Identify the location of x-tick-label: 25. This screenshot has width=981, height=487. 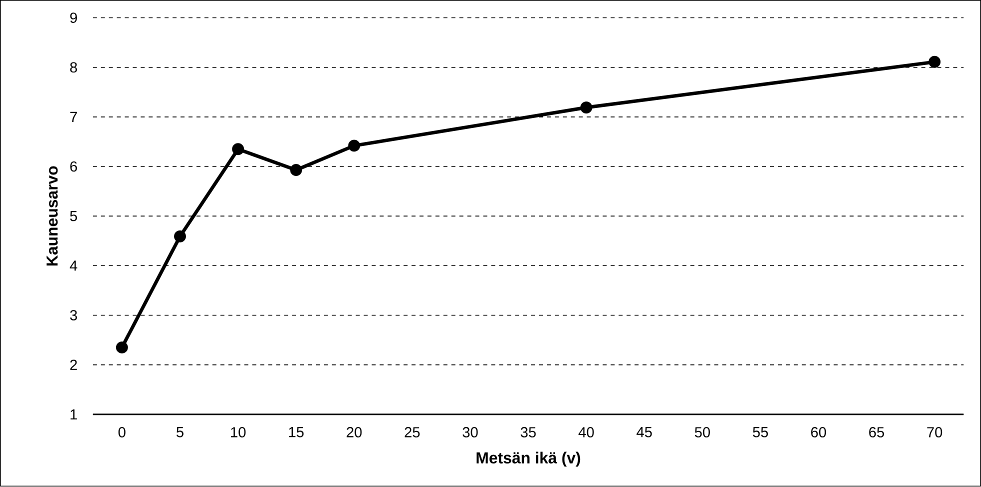
(412, 432).